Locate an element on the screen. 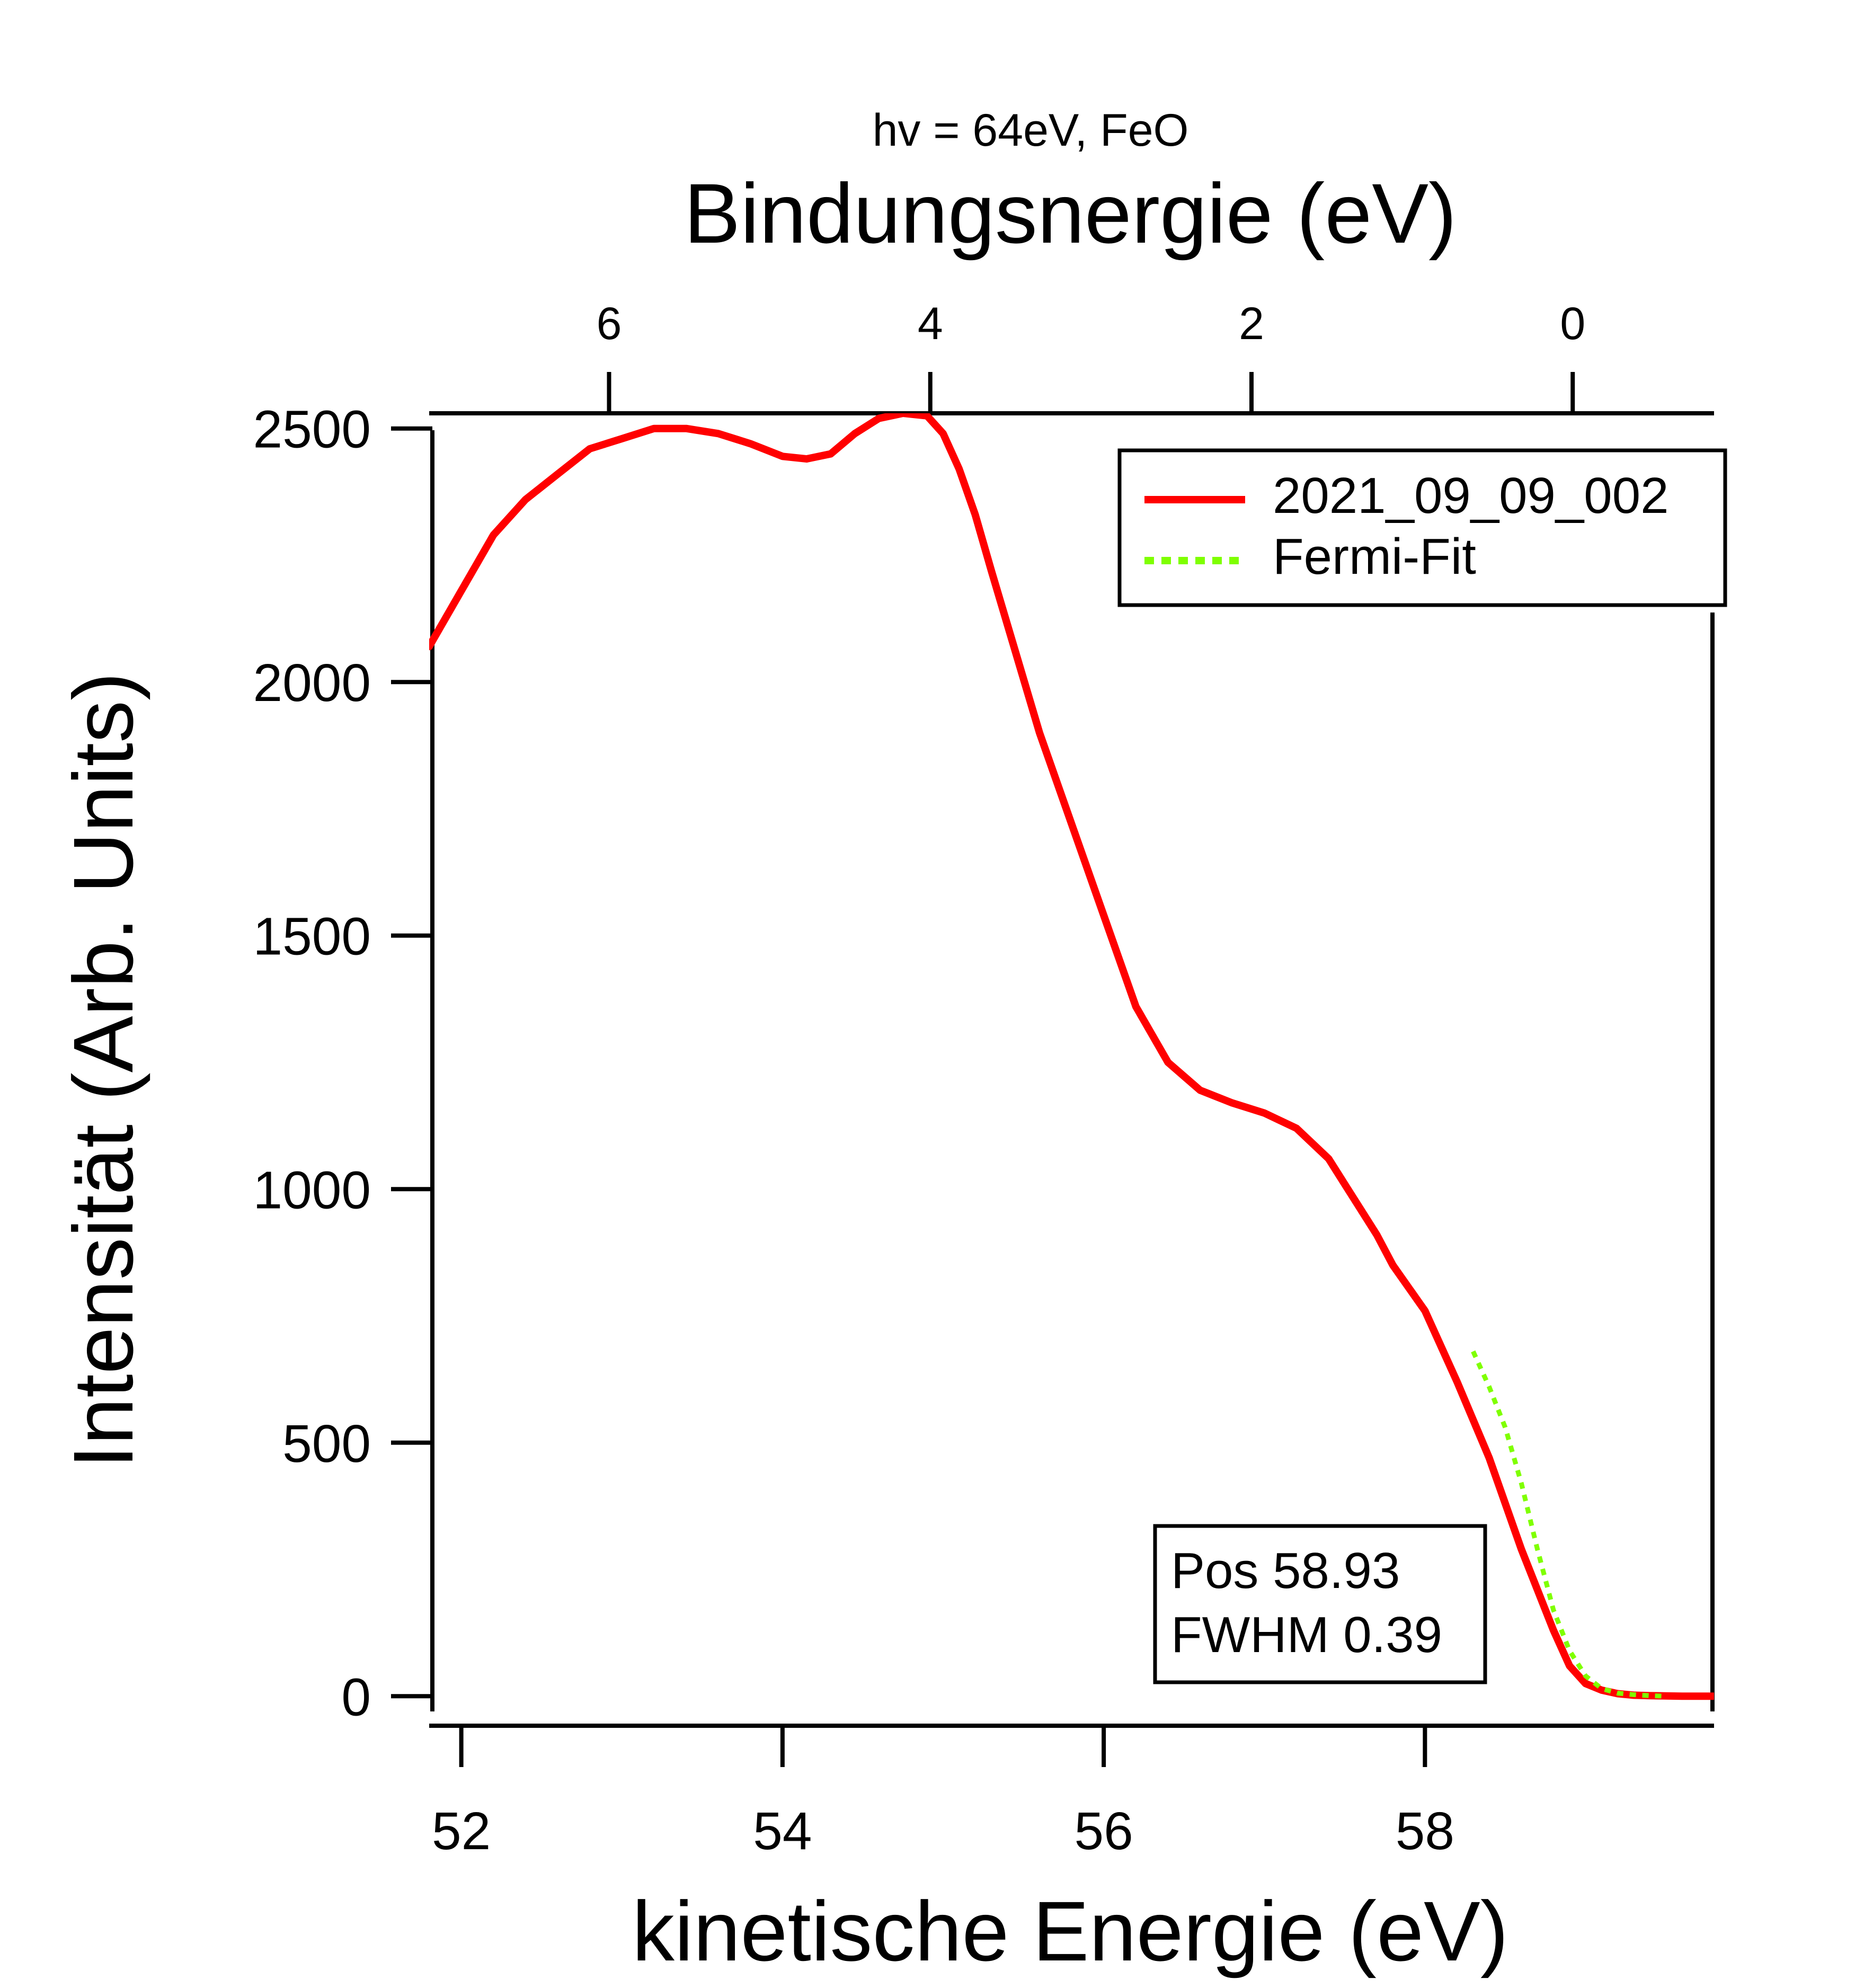  y-tick-label: 2000 is located at coordinates (312, 683).